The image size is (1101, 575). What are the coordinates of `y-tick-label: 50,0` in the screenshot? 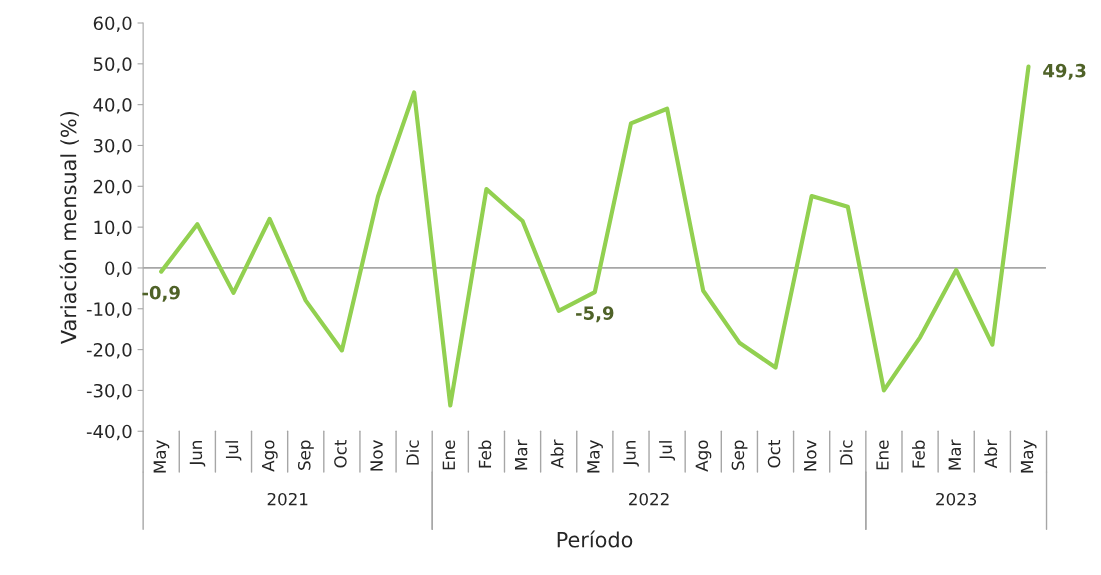 It's located at (112, 65).